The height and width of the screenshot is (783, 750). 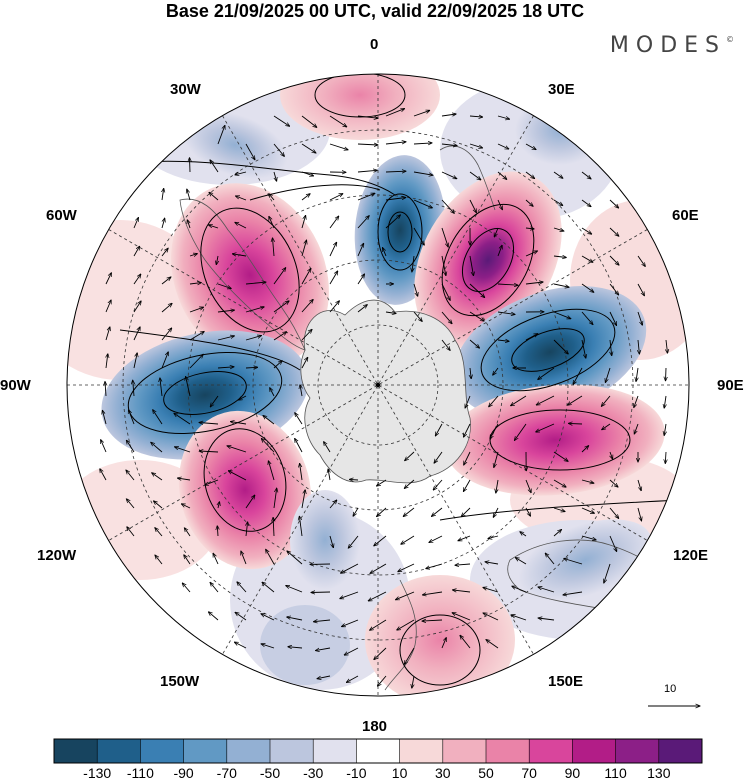 I want to click on colorbar-border, so click(x=378, y=751).